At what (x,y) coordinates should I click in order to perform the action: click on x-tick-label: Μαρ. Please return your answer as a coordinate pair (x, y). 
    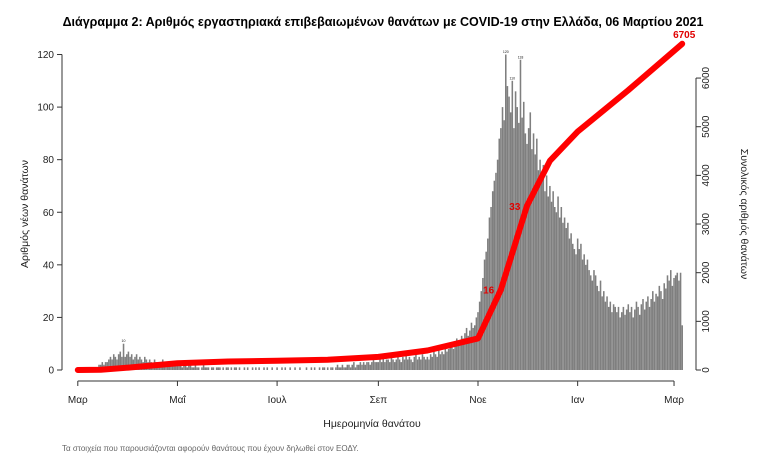
    Looking at the image, I should click on (78, 400).